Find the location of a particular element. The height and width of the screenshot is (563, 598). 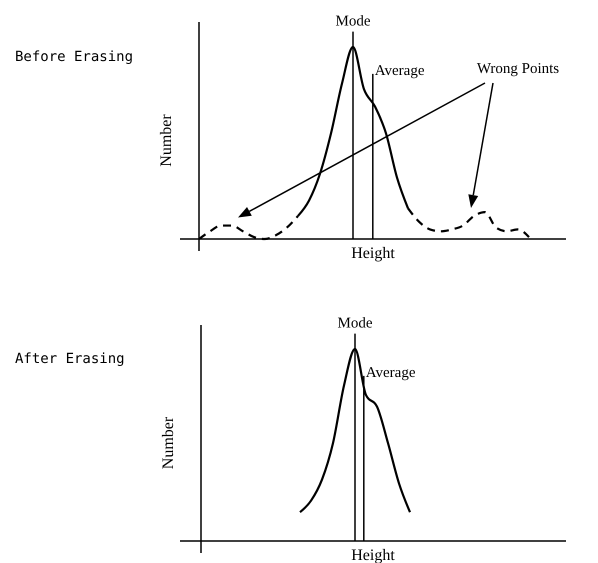

annotation: Wrong Points is located at coordinates (518, 69).